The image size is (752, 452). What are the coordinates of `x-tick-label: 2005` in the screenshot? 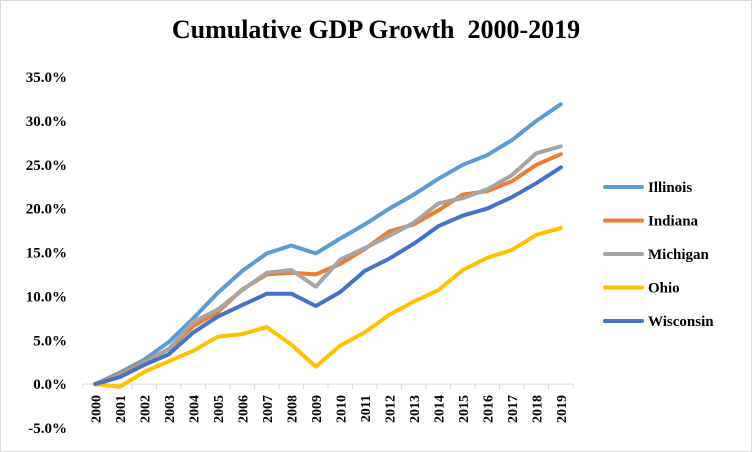 It's located at (219, 409).